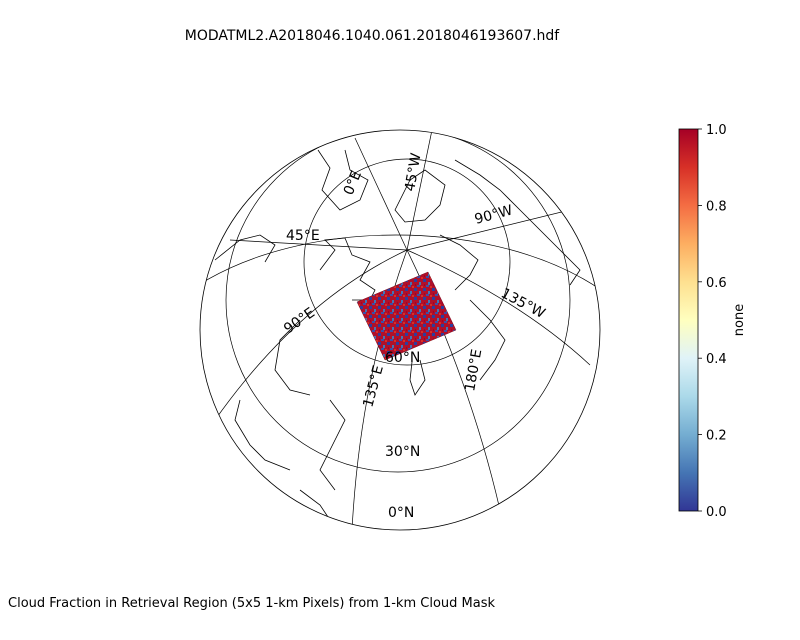  Describe the element at coordinates (688, 320) in the screenshot. I see `colorbar-ramp` at that location.